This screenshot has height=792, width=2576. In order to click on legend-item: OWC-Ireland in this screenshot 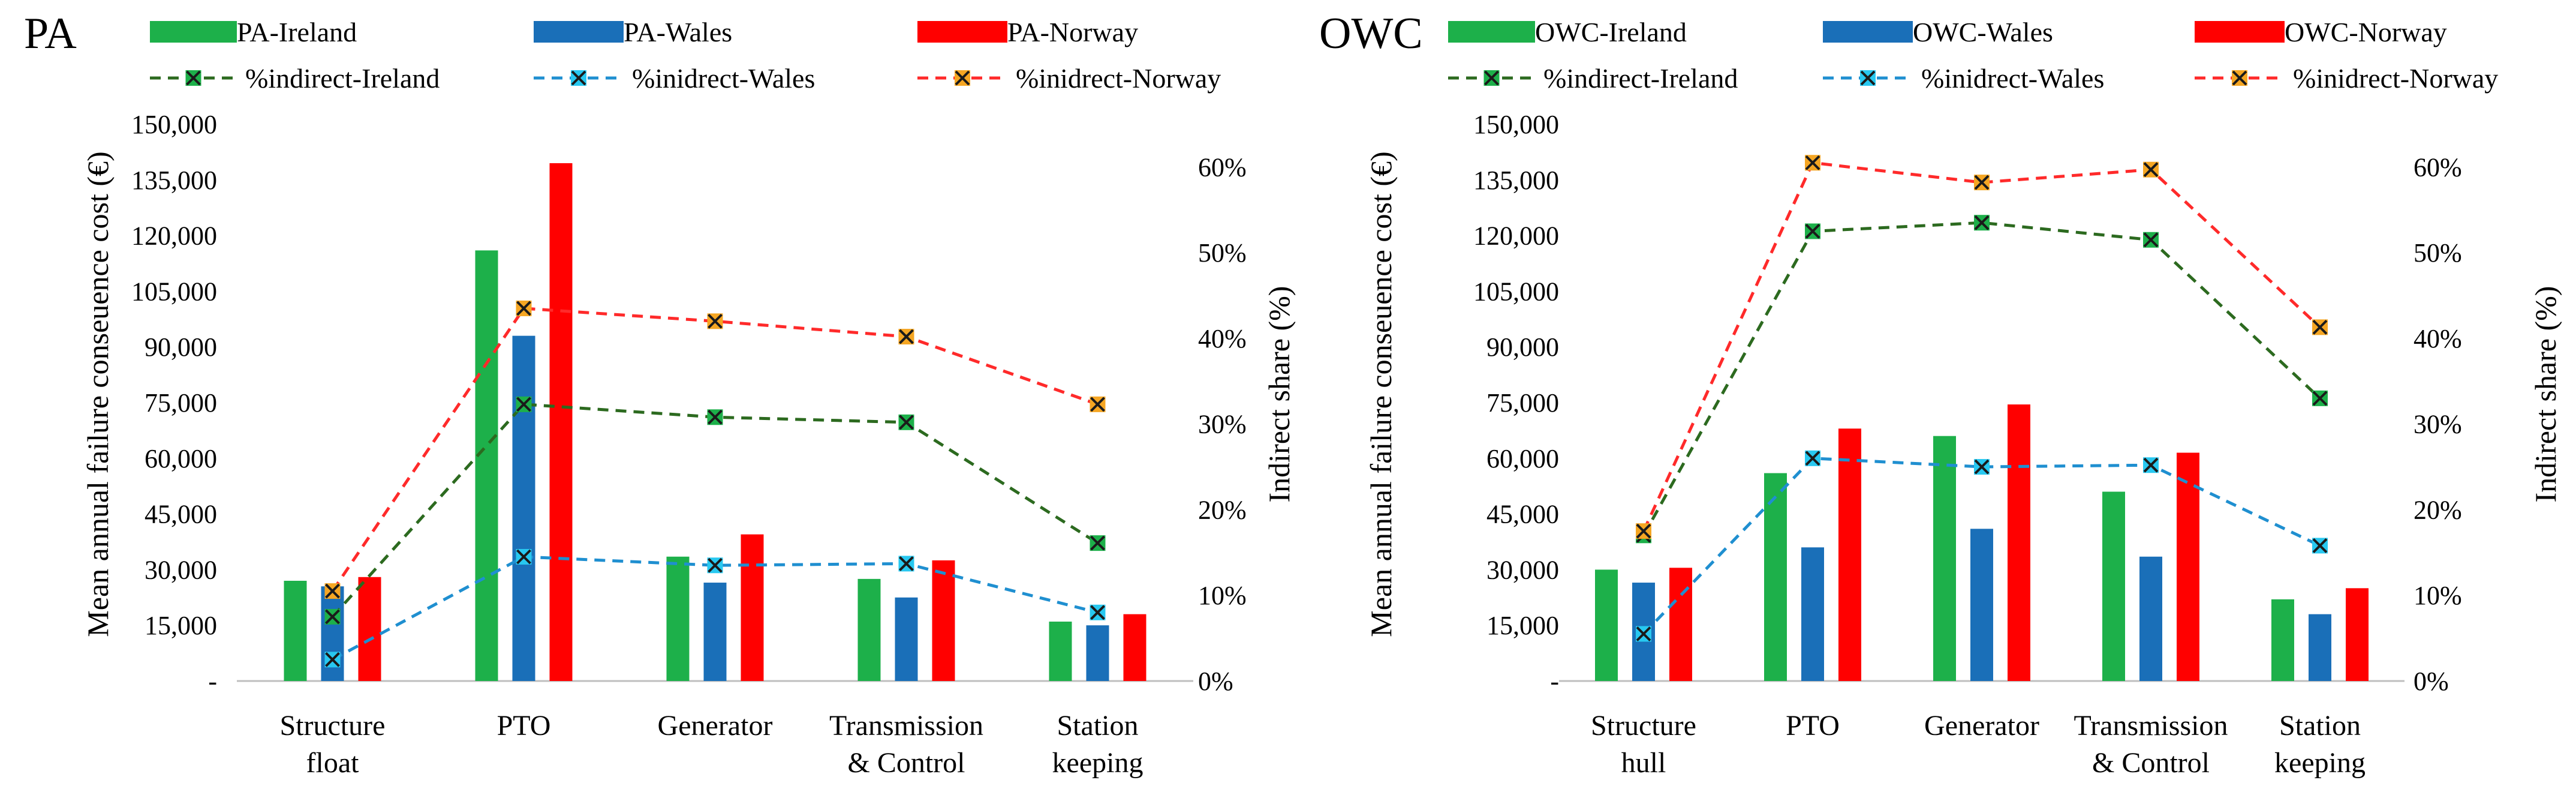, I will do `click(1567, 32)`.